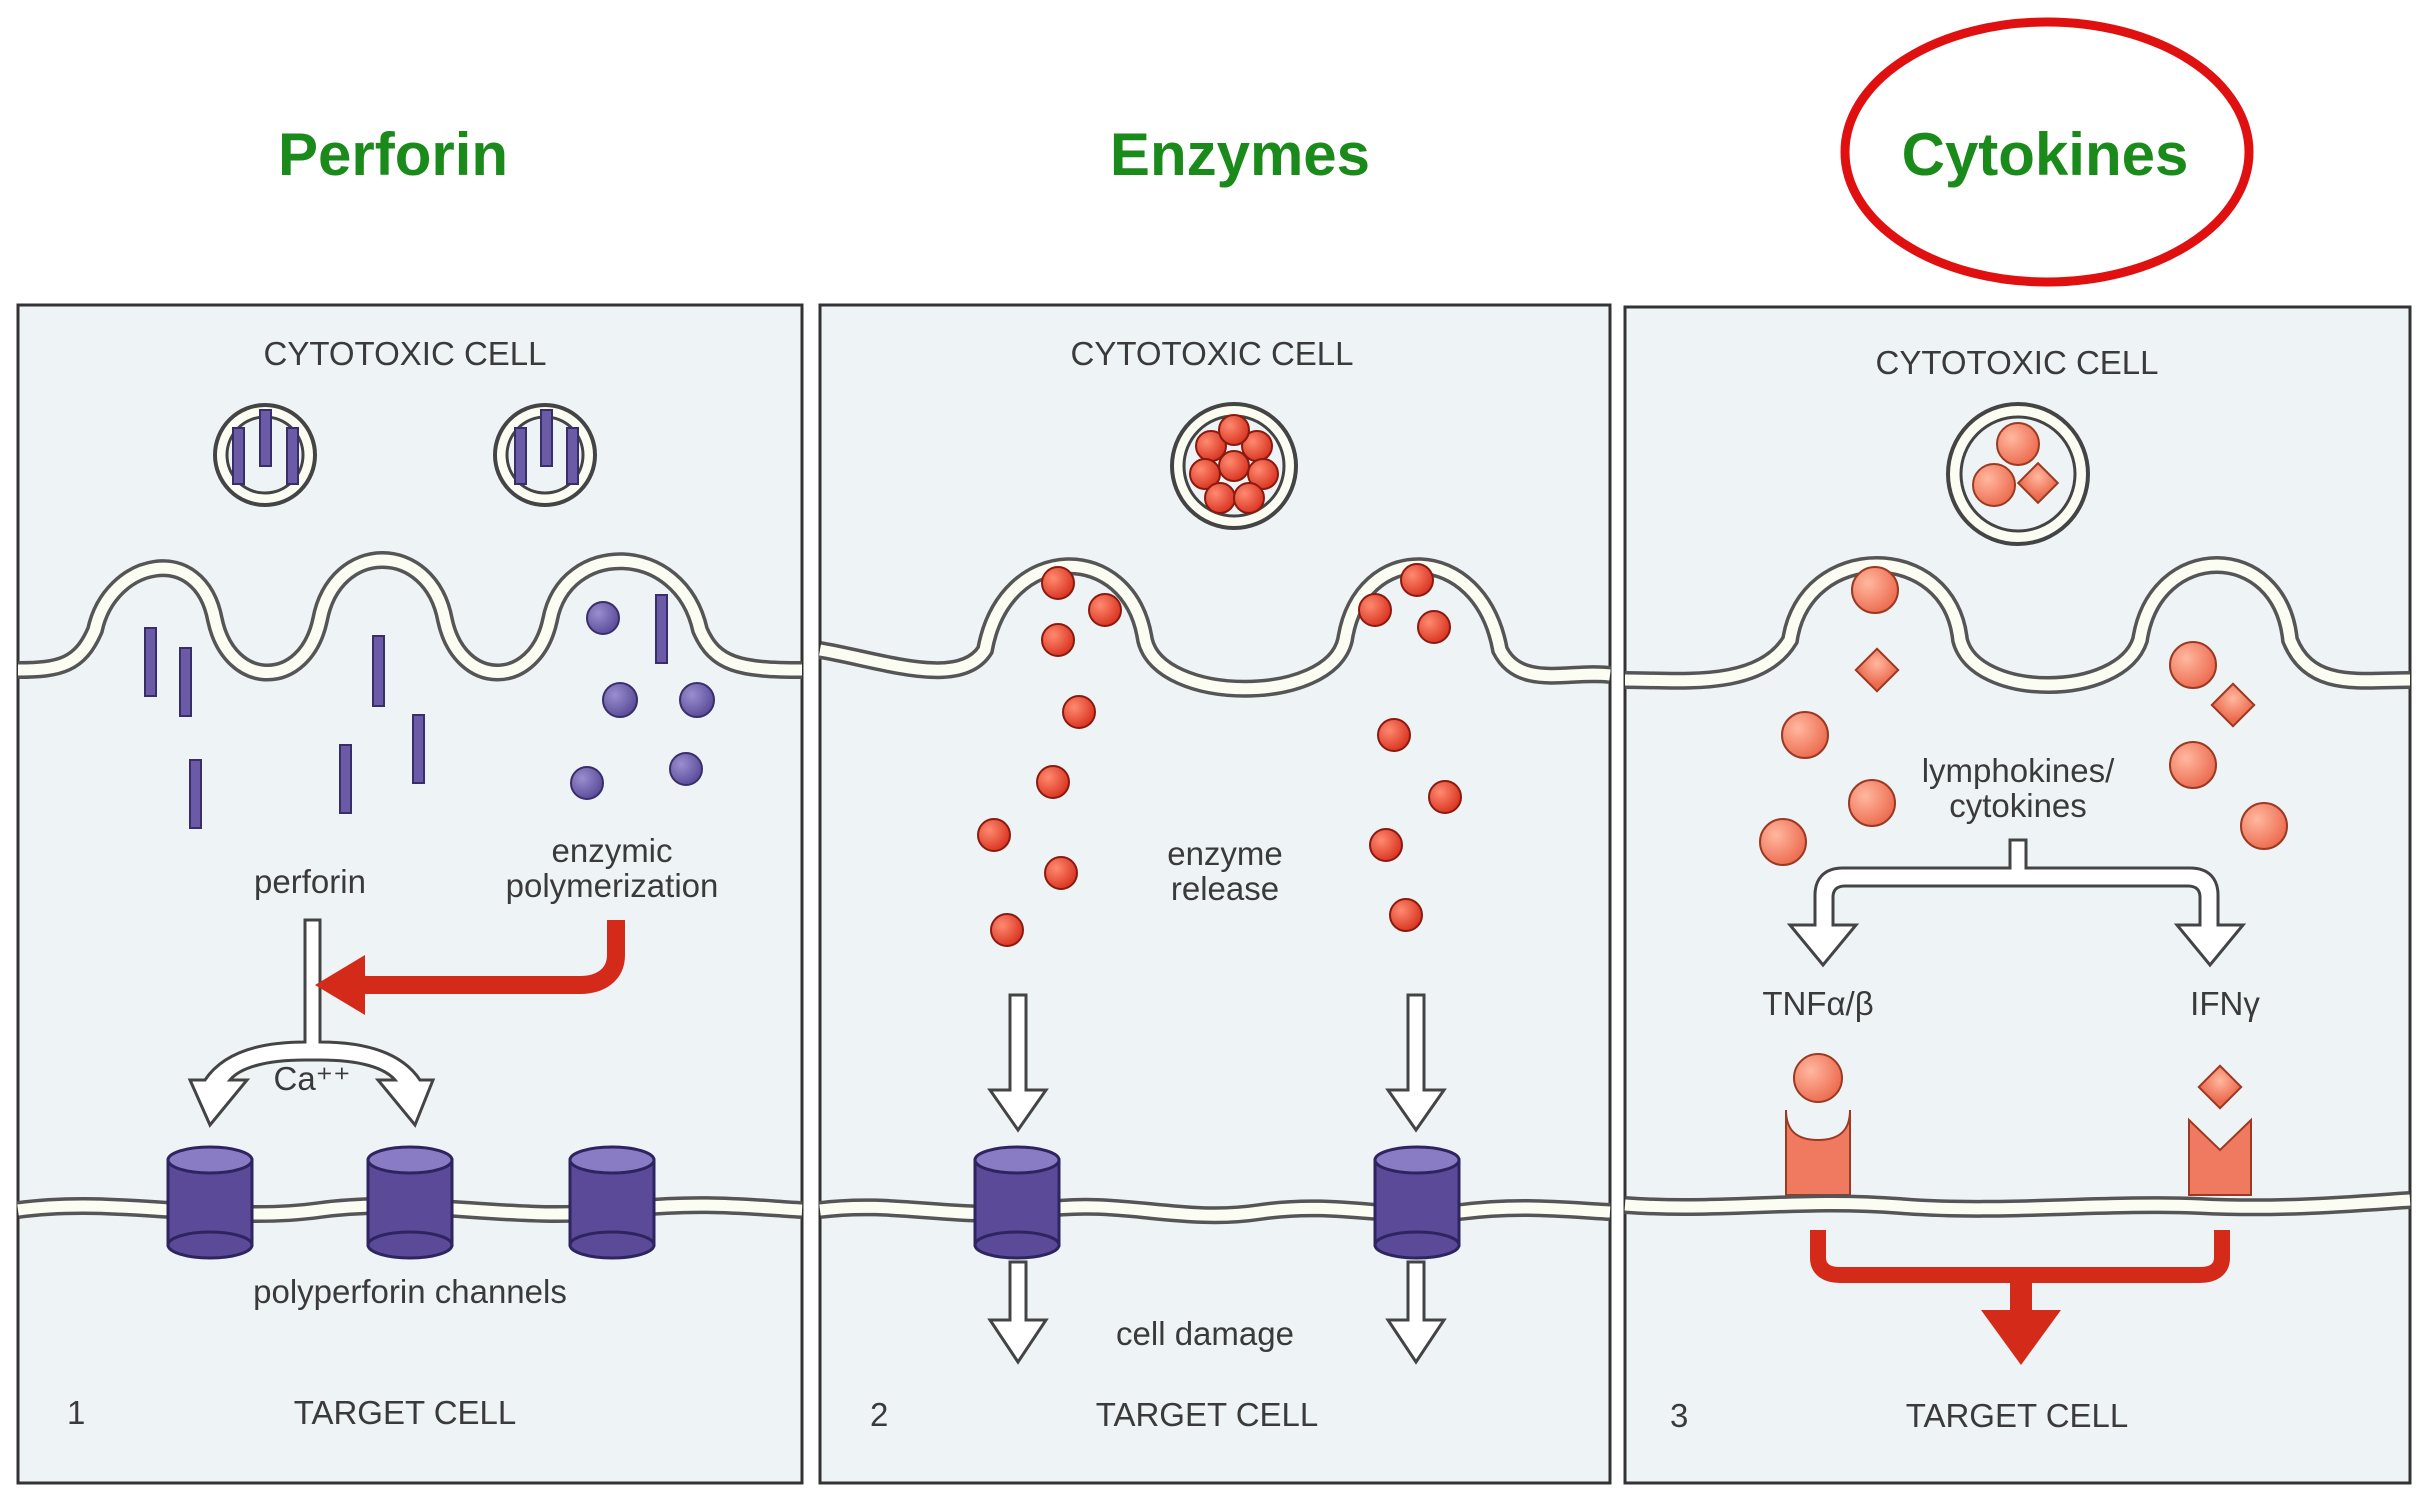  I want to click on enzyme-vesicle, so click(1234, 466).